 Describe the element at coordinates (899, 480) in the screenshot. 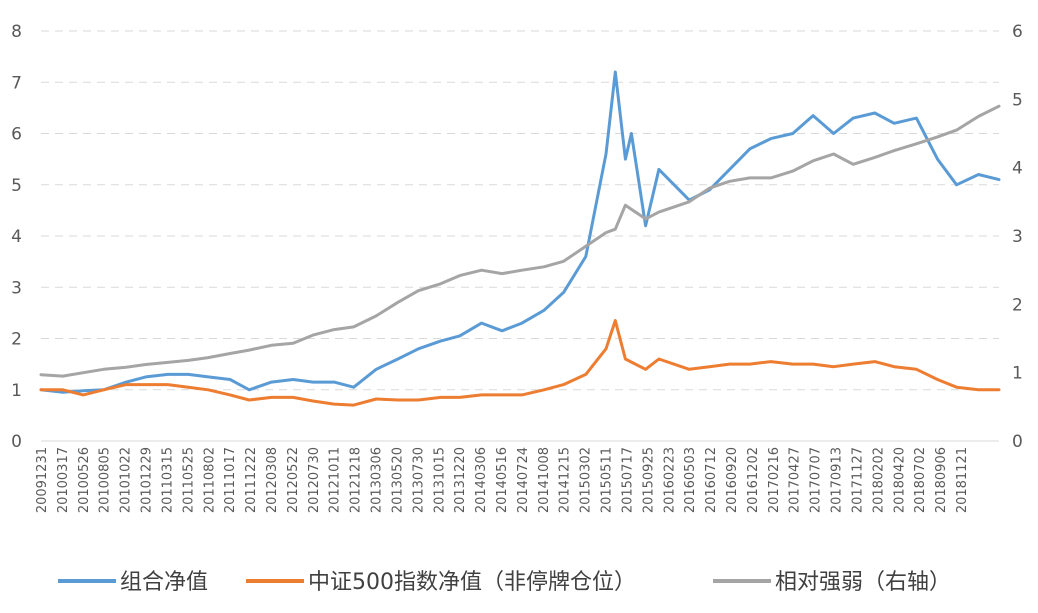

I see `x-tick-label: 20180420` at that location.